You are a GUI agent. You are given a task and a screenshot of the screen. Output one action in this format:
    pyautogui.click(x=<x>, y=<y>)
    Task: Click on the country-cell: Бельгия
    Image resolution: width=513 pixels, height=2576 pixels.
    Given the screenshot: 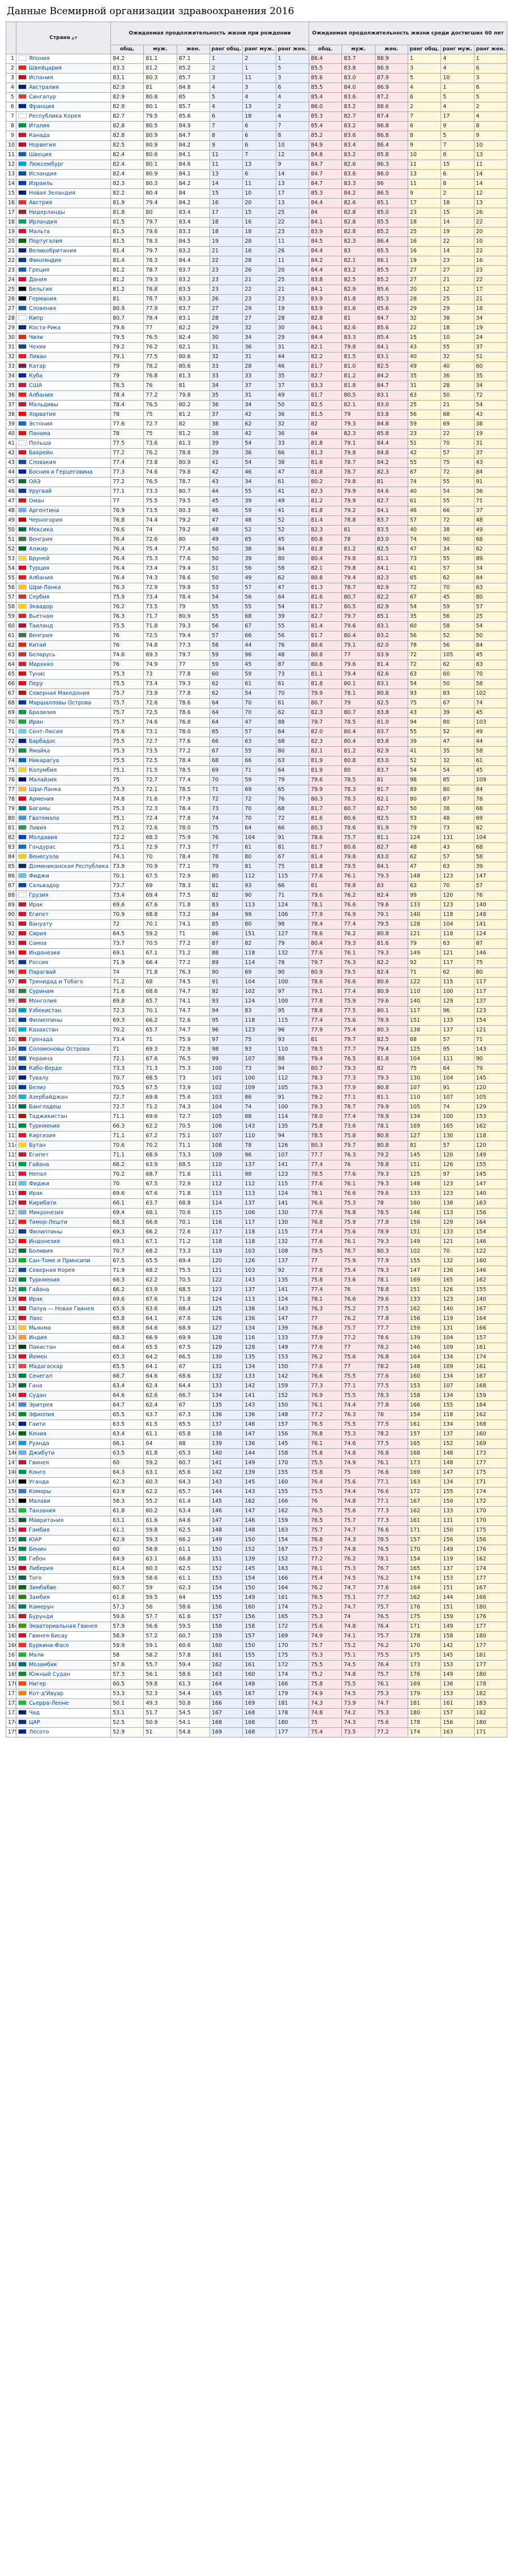 What is the action you would take?
    pyautogui.click(x=64, y=290)
    